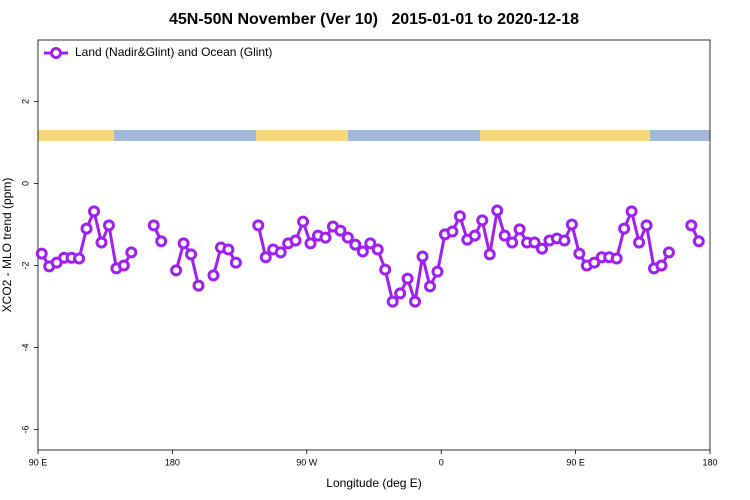 The height and width of the screenshot is (500, 750). I want to click on y-tick-label: -2, so click(25, 265).